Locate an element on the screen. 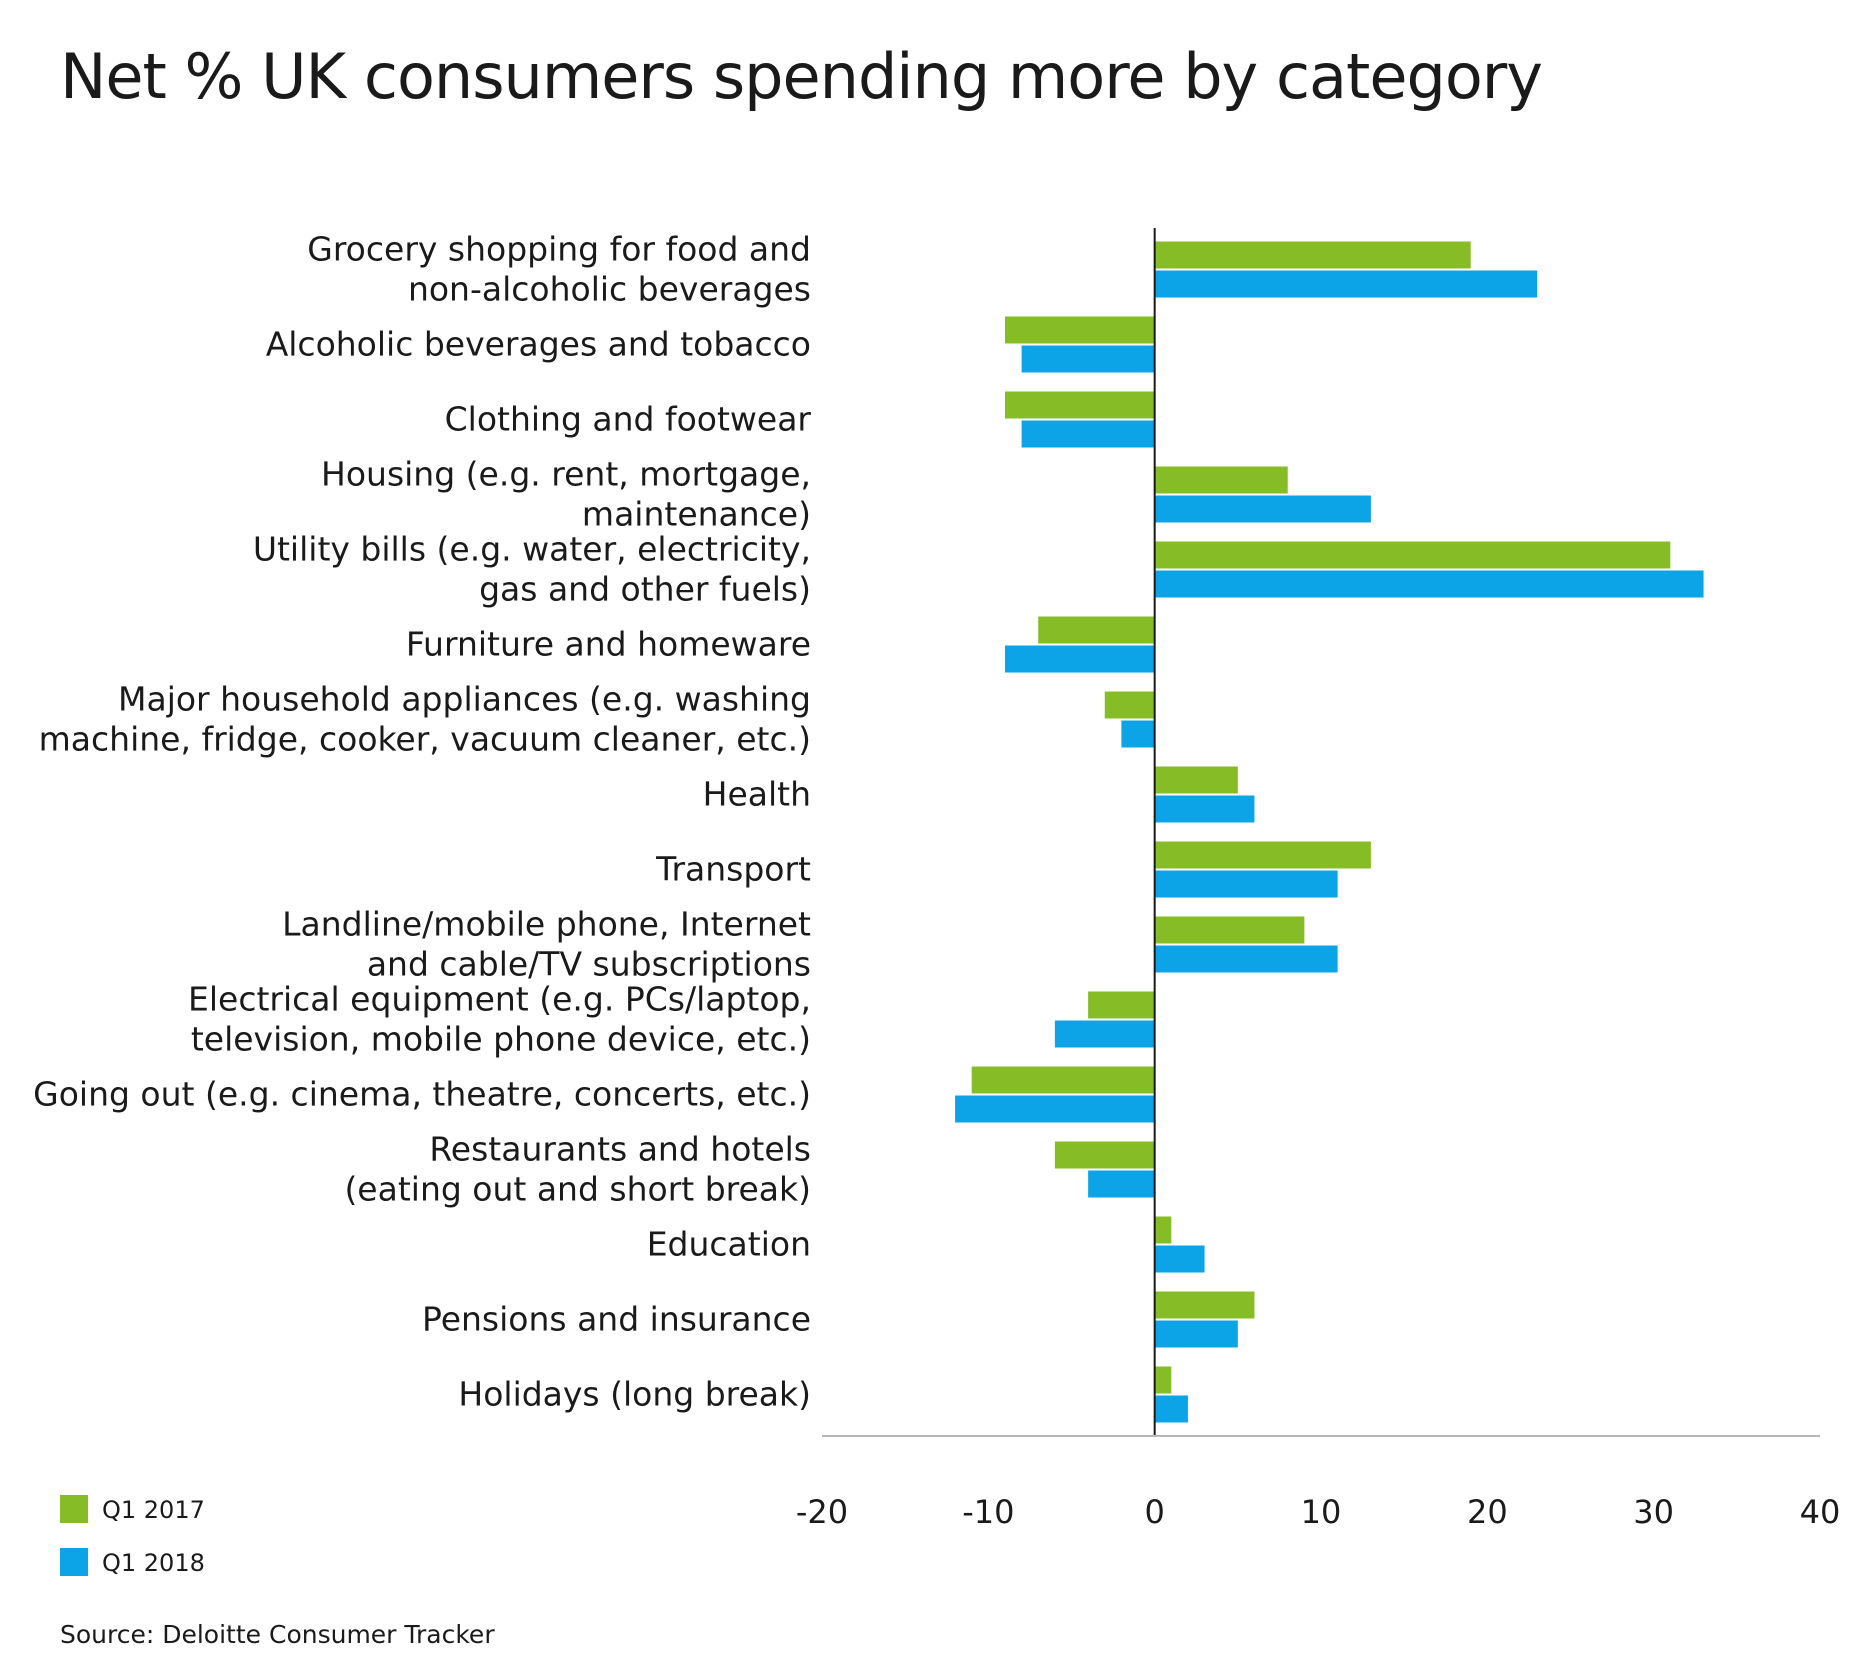 Image resolution: width=1870 pixels, height=1672 pixels. category-label: Alcoholic beverages and tobacco is located at coordinates (538, 344).